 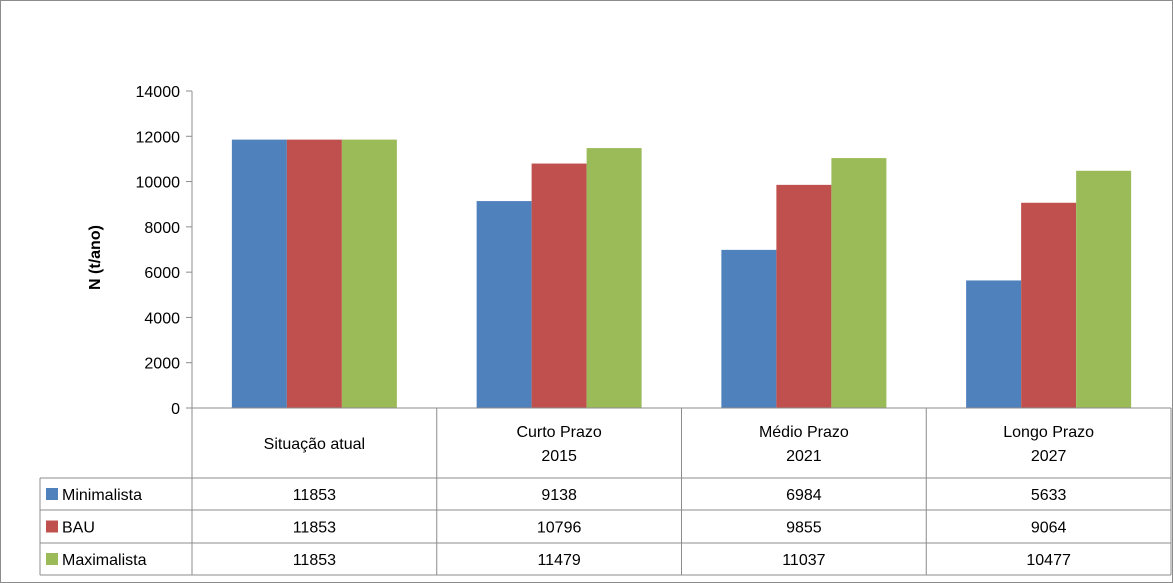 I want to click on category-label: 2027, so click(x=1049, y=456).